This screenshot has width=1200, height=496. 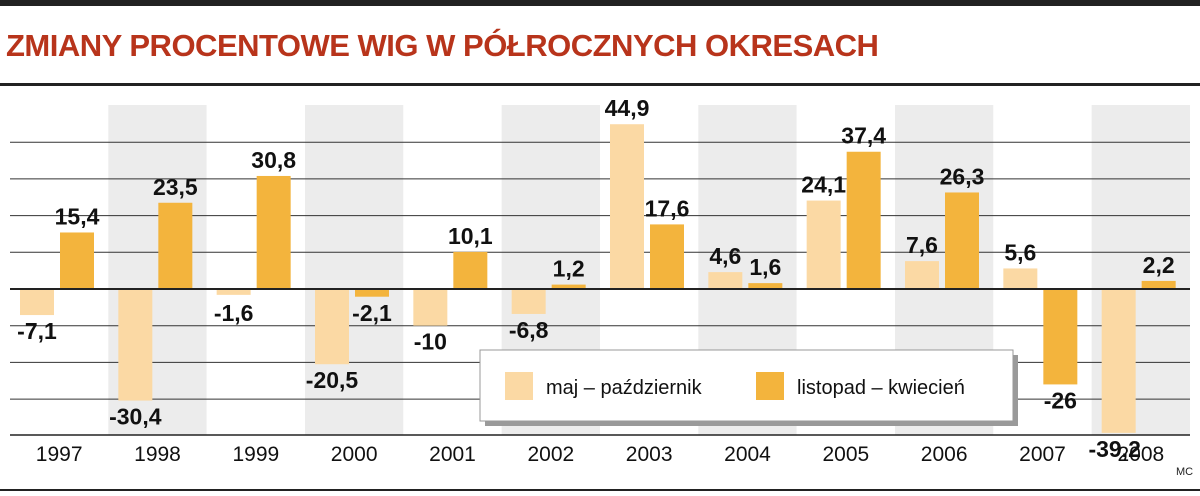 What do you see at coordinates (77, 216) in the screenshot?
I see `data-label: 15,4` at bounding box center [77, 216].